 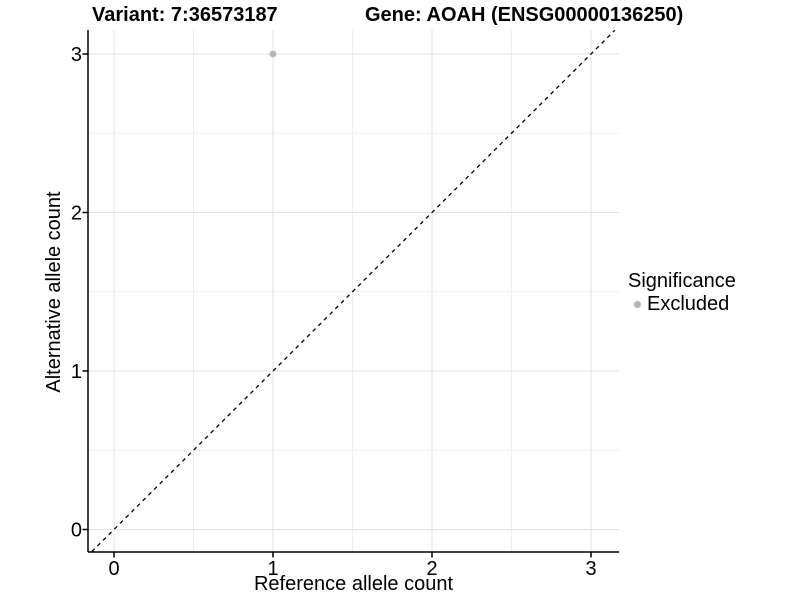 I want to click on y-tick-label: 3, so click(x=76, y=55).